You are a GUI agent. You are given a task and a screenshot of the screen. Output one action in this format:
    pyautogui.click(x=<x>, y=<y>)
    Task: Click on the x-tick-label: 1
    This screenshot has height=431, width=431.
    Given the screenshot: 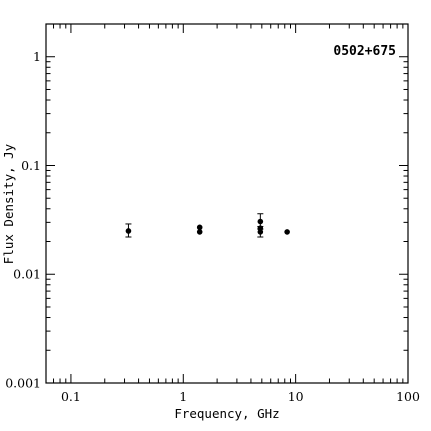 What is the action you would take?
    pyautogui.click(x=183, y=396)
    